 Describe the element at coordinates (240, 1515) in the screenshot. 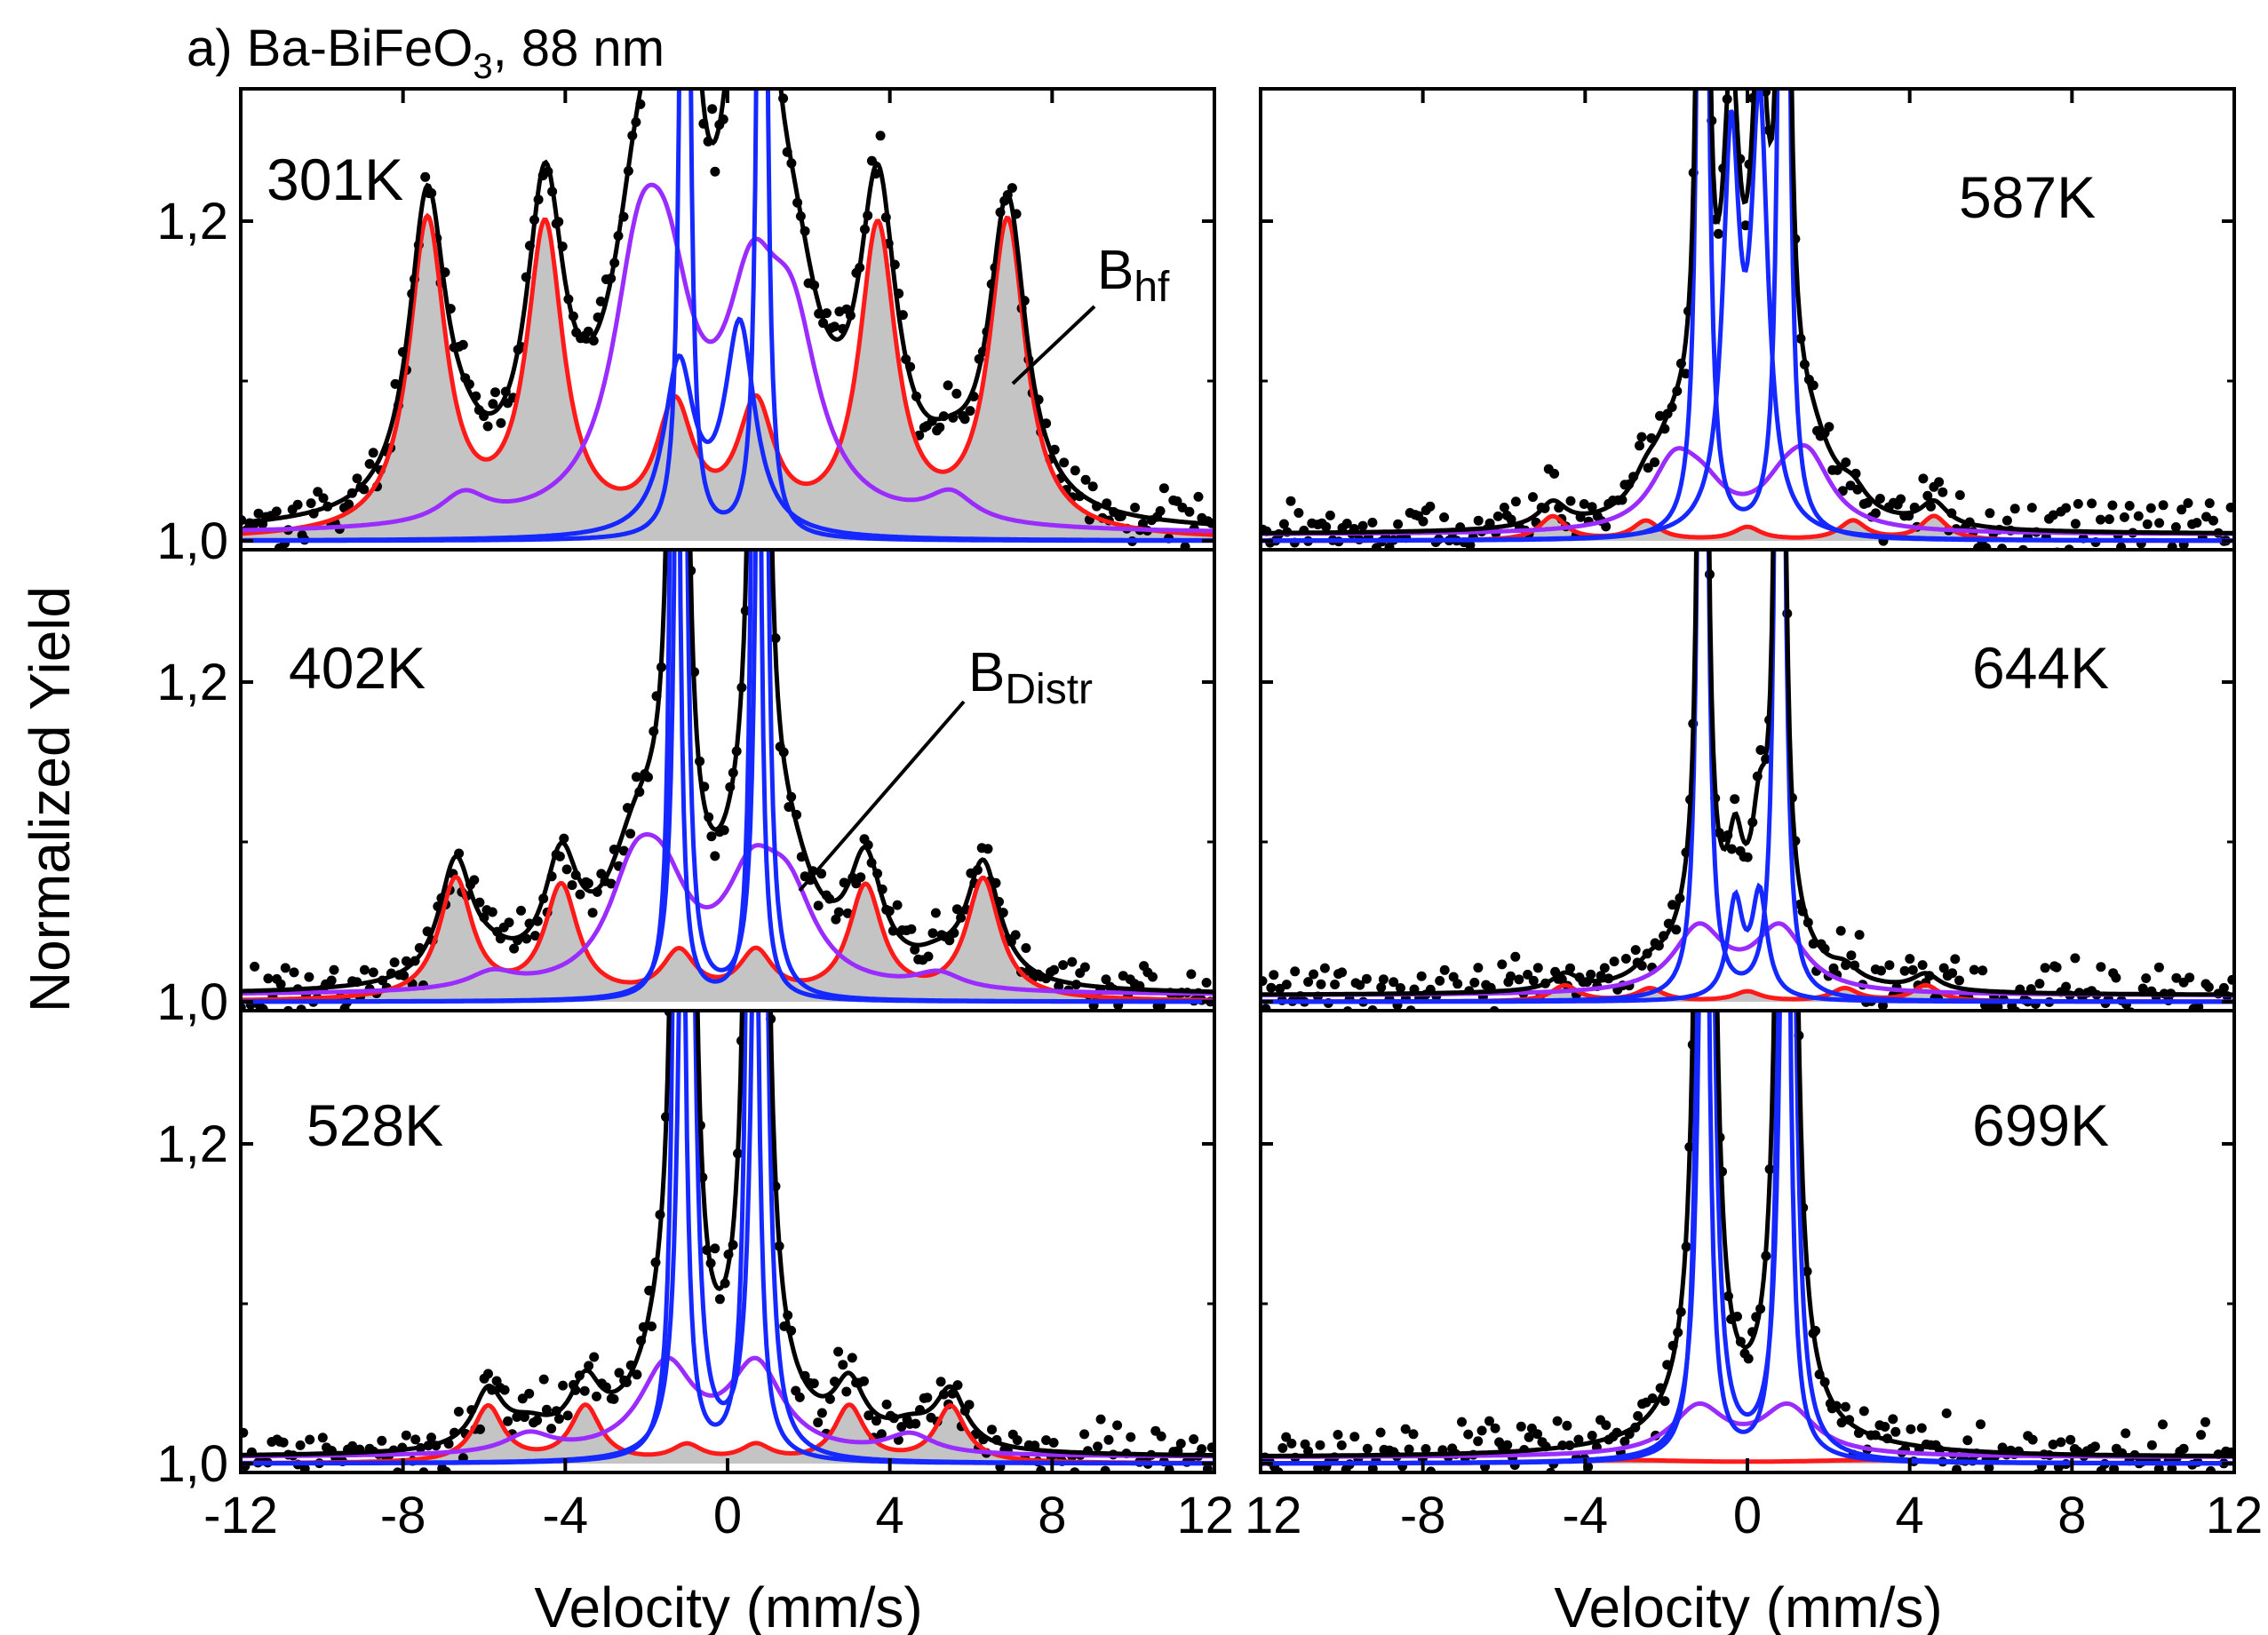

I see `xtick-label: -12` at that location.